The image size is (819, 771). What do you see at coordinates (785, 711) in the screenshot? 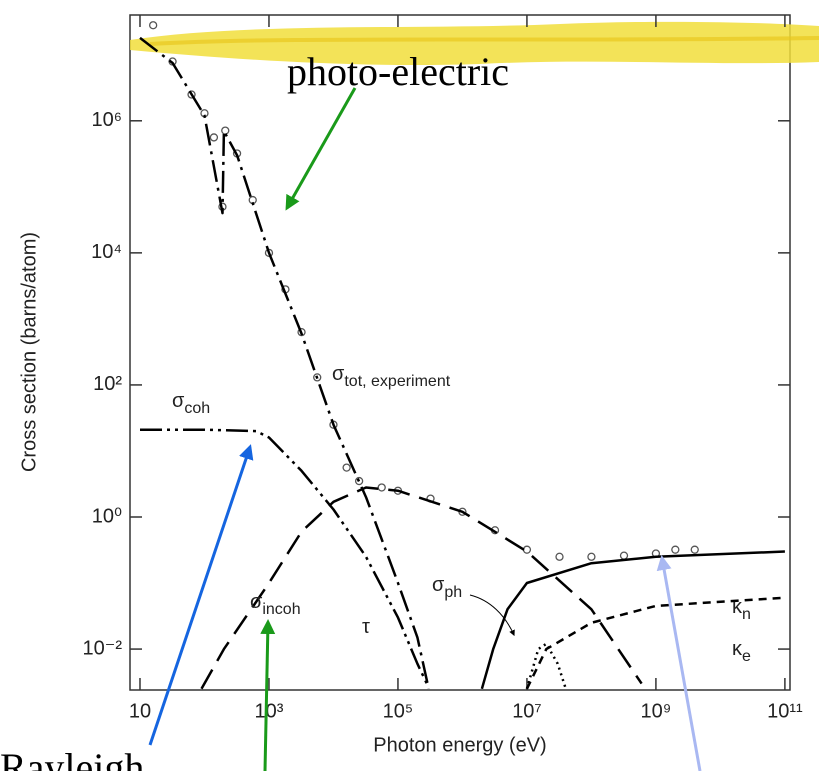
I see `x-tick-label: 10¹¹` at bounding box center [785, 711].